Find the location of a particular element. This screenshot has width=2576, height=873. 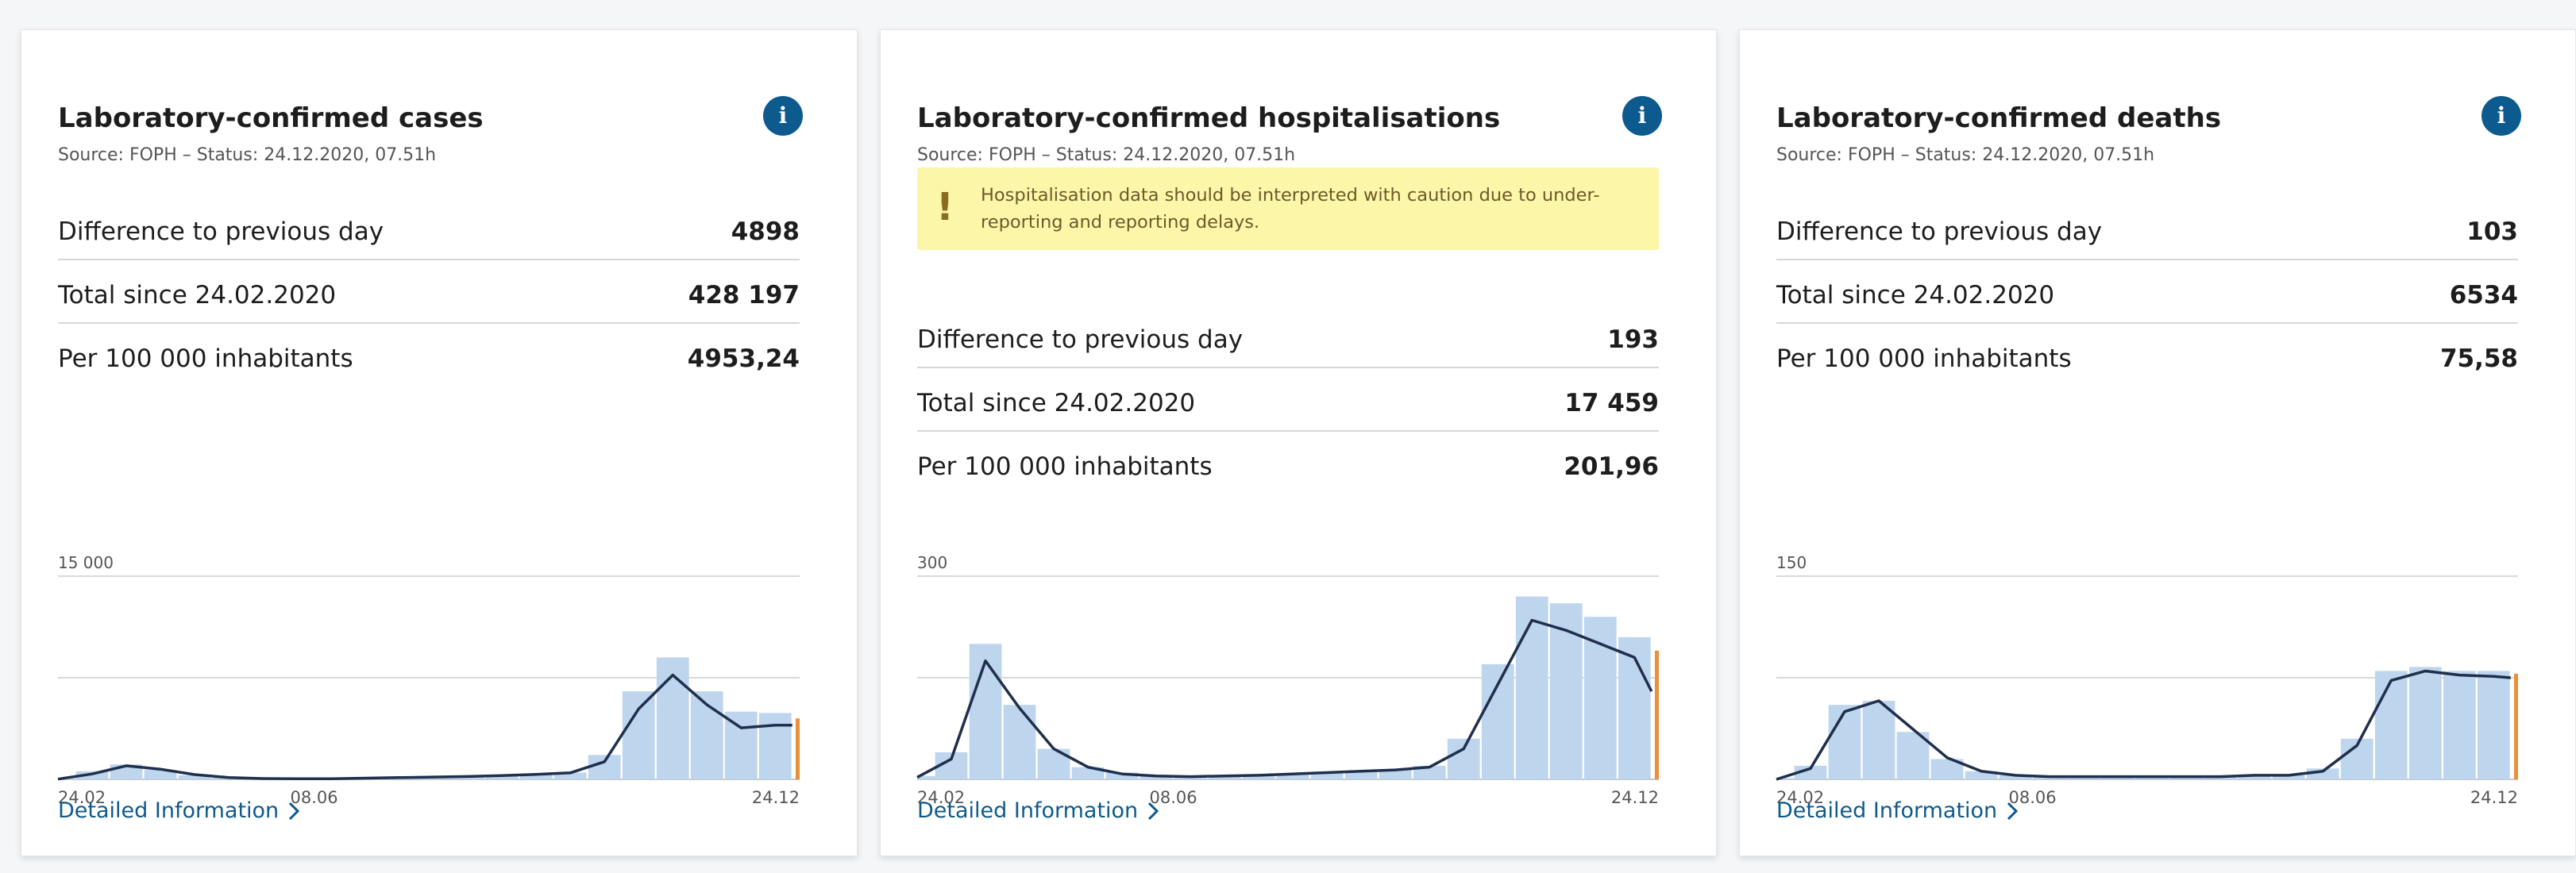

stat-value: 428 197 is located at coordinates (744, 295).